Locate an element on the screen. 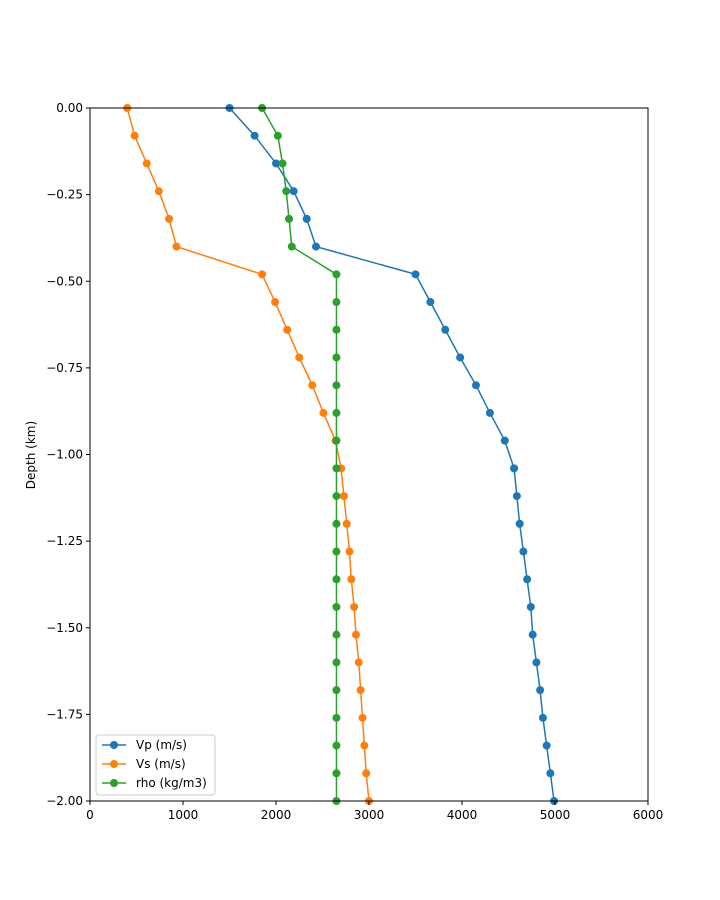 The width and height of the screenshot is (720, 900). x-tick-label: 4000 is located at coordinates (462, 815).